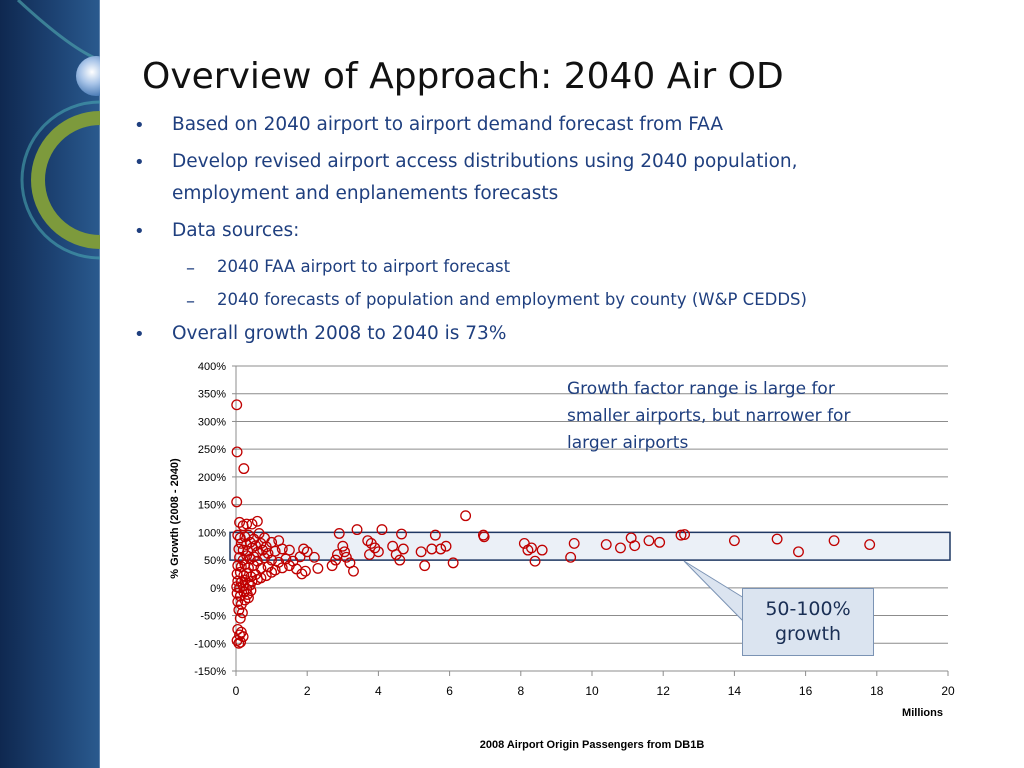  I want to click on y-tick-label: -100%, so click(210, 644).